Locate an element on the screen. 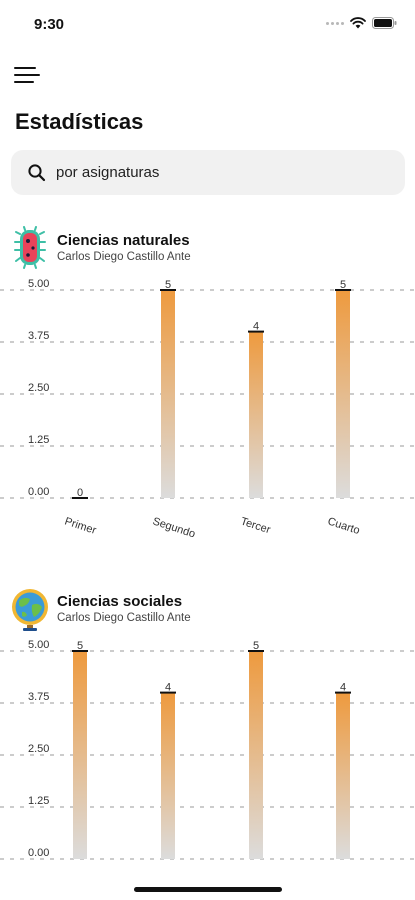  x-tick-label: Cuarto is located at coordinates (343, 526).